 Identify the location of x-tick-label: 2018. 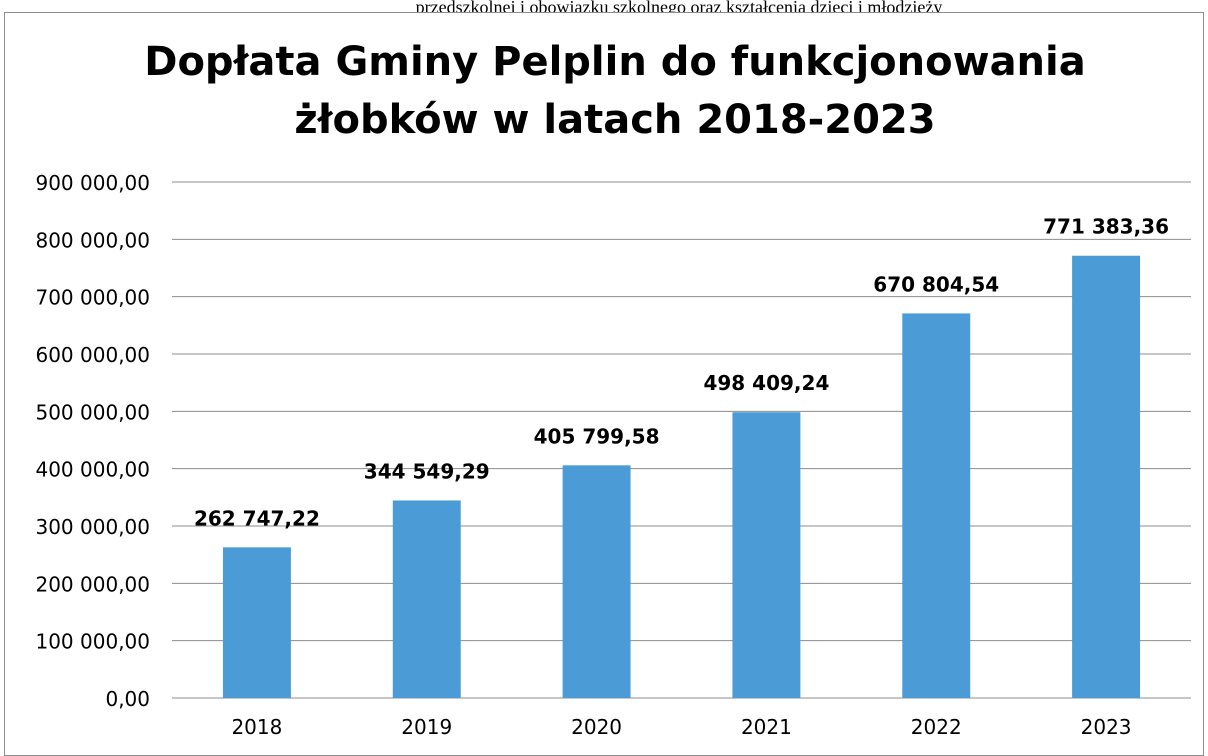
(256, 727).